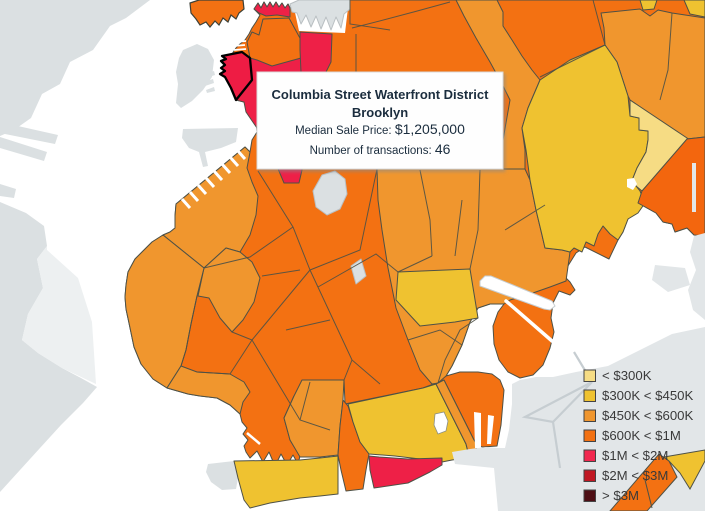 This screenshot has width=705, height=511. What do you see at coordinates (635, 455) in the screenshot?
I see `svg-text: $1M < $2M` at bounding box center [635, 455].